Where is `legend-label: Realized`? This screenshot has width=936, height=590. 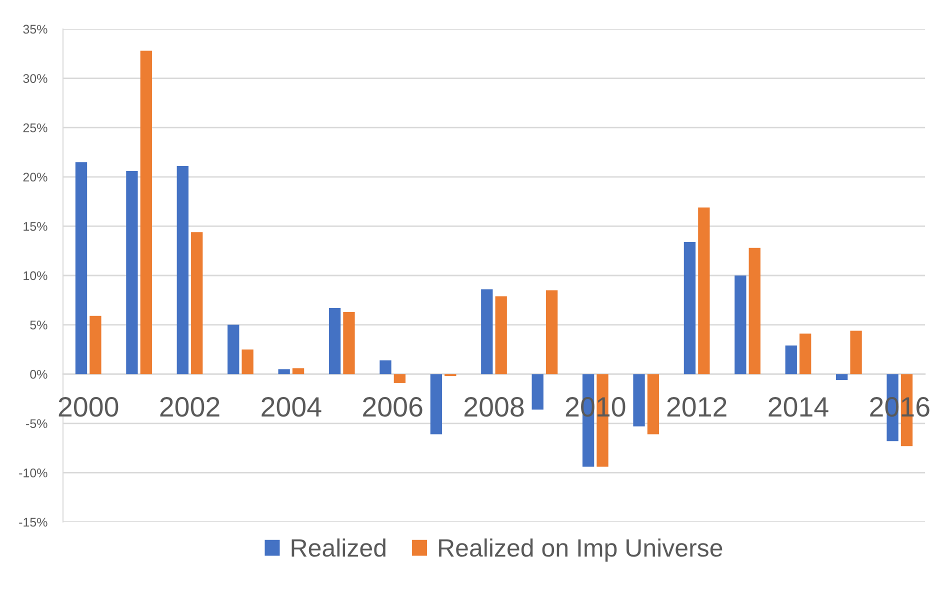 legend-label: Realized is located at coordinates (339, 547).